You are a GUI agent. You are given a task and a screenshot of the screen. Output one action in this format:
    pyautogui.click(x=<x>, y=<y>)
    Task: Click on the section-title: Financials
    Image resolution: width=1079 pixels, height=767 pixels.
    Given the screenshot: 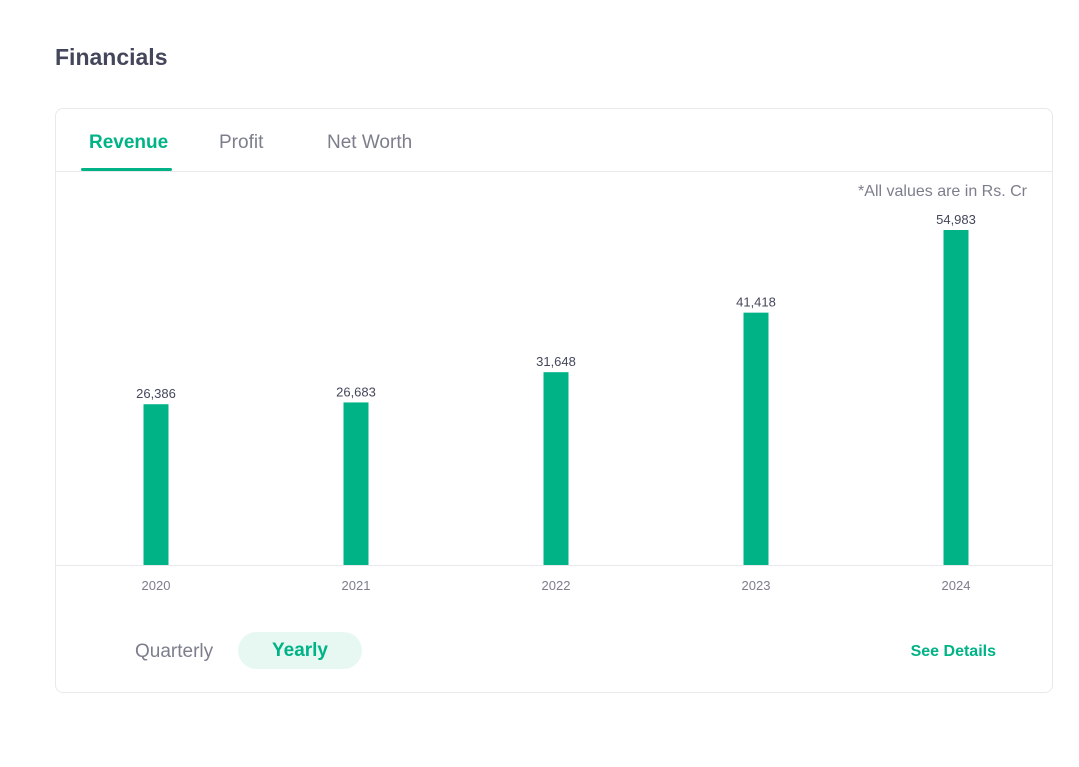 What is the action you would take?
    pyautogui.click(x=111, y=57)
    